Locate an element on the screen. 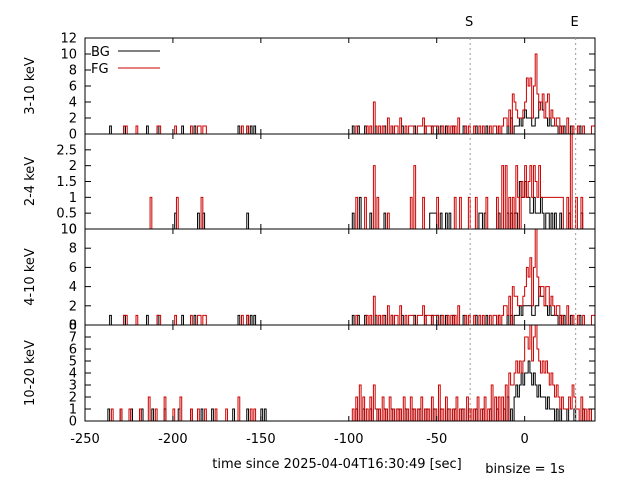 This screenshot has width=640, height=480. legend-label-bg: BG is located at coordinates (100, 52).